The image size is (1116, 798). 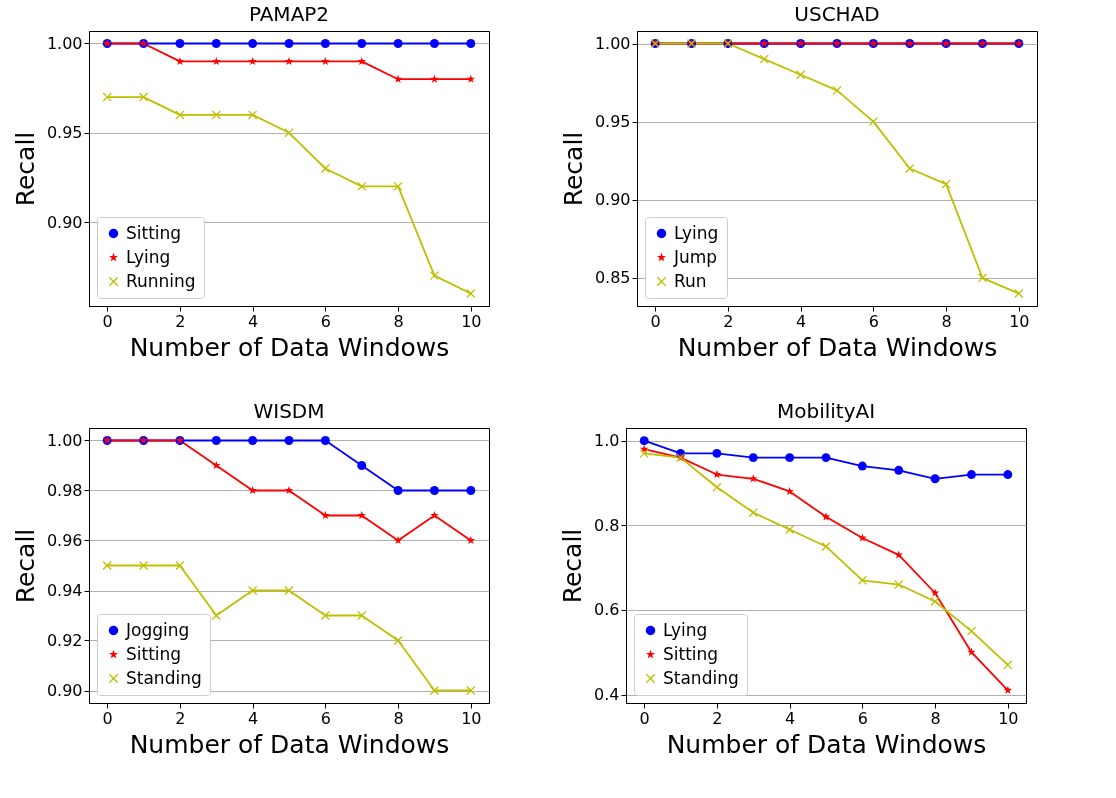 I want to click on legend-label: Running, so click(x=161, y=280).